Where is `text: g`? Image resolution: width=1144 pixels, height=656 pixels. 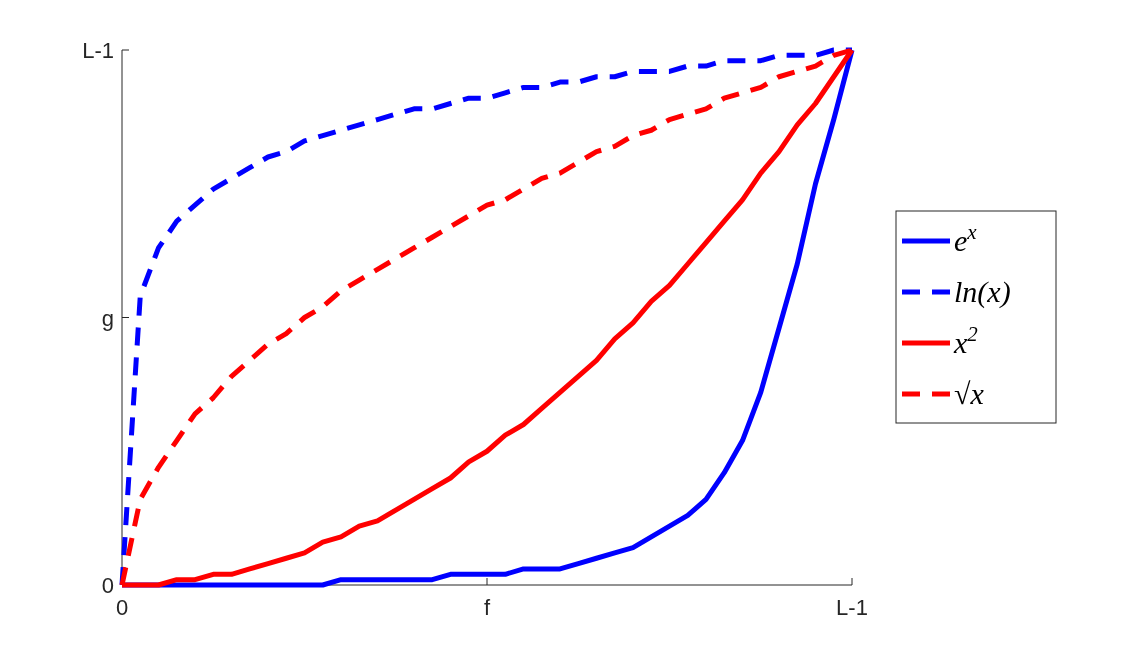
text: g is located at coordinates (107, 318).